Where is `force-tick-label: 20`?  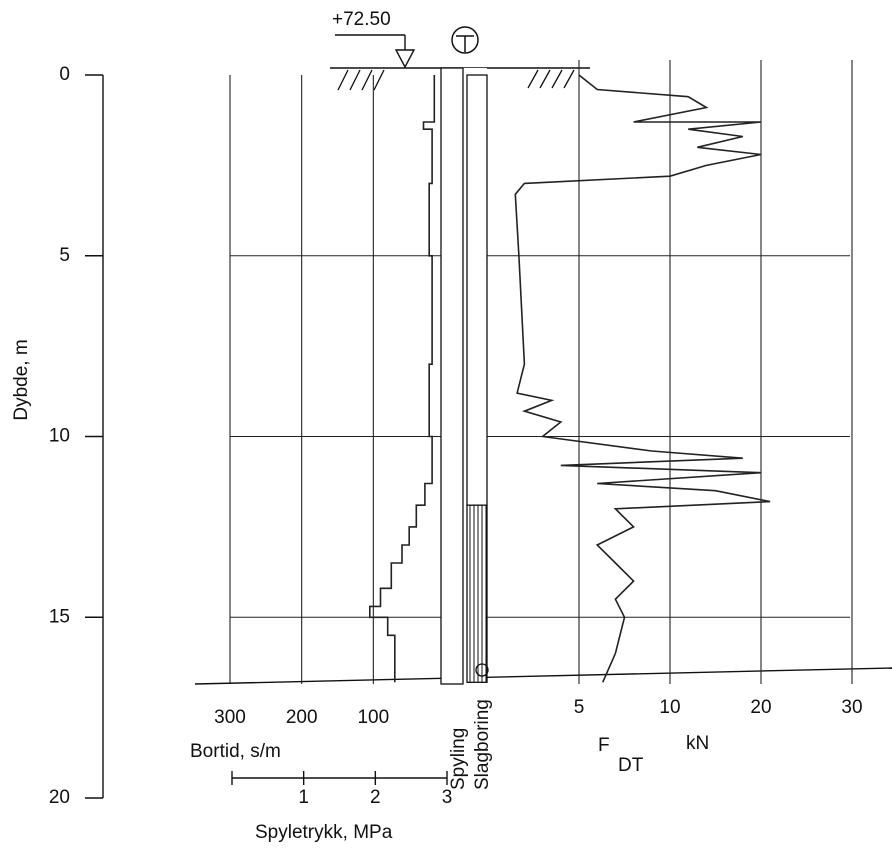 force-tick-label: 20 is located at coordinates (760, 707).